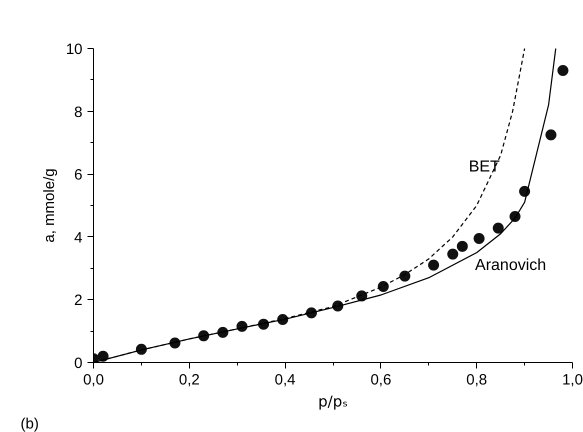 The width and height of the screenshot is (583, 432). Describe the element at coordinates (285, 380) in the screenshot. I see `x-tick-label: 0,4` at that location.